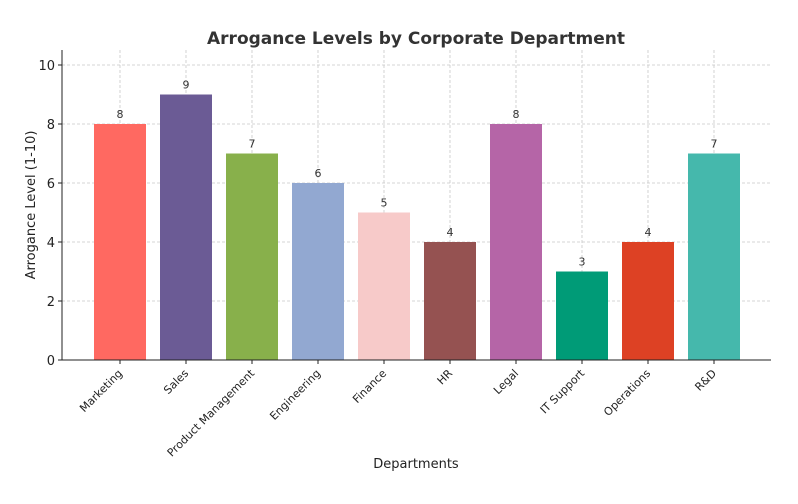  I want to click on bar-it-support, so click(582, 315).